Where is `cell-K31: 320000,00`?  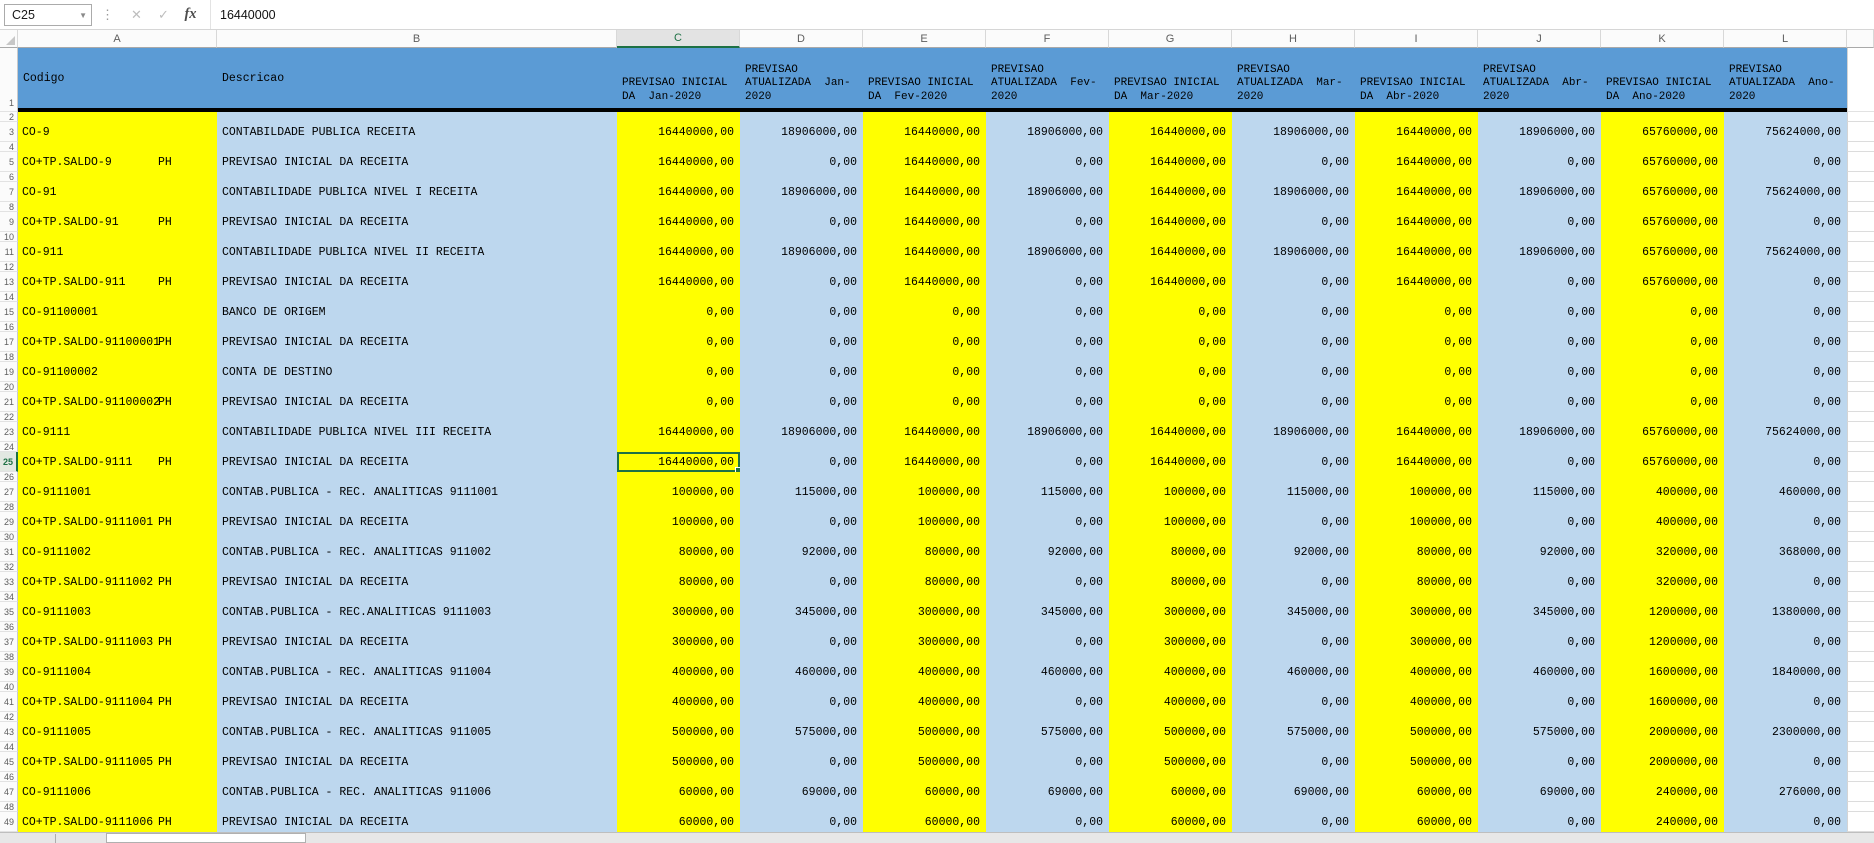 cell-K31: 320000,00 is located at coordinates (1662, 552).